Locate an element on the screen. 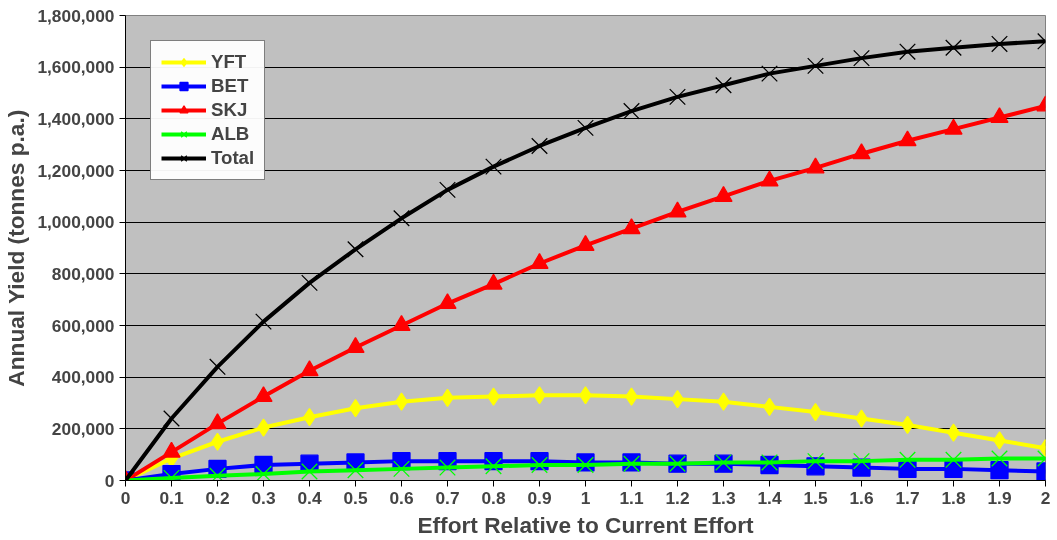  x-tick-label: 0.2 is located at coordinates (217, 497).